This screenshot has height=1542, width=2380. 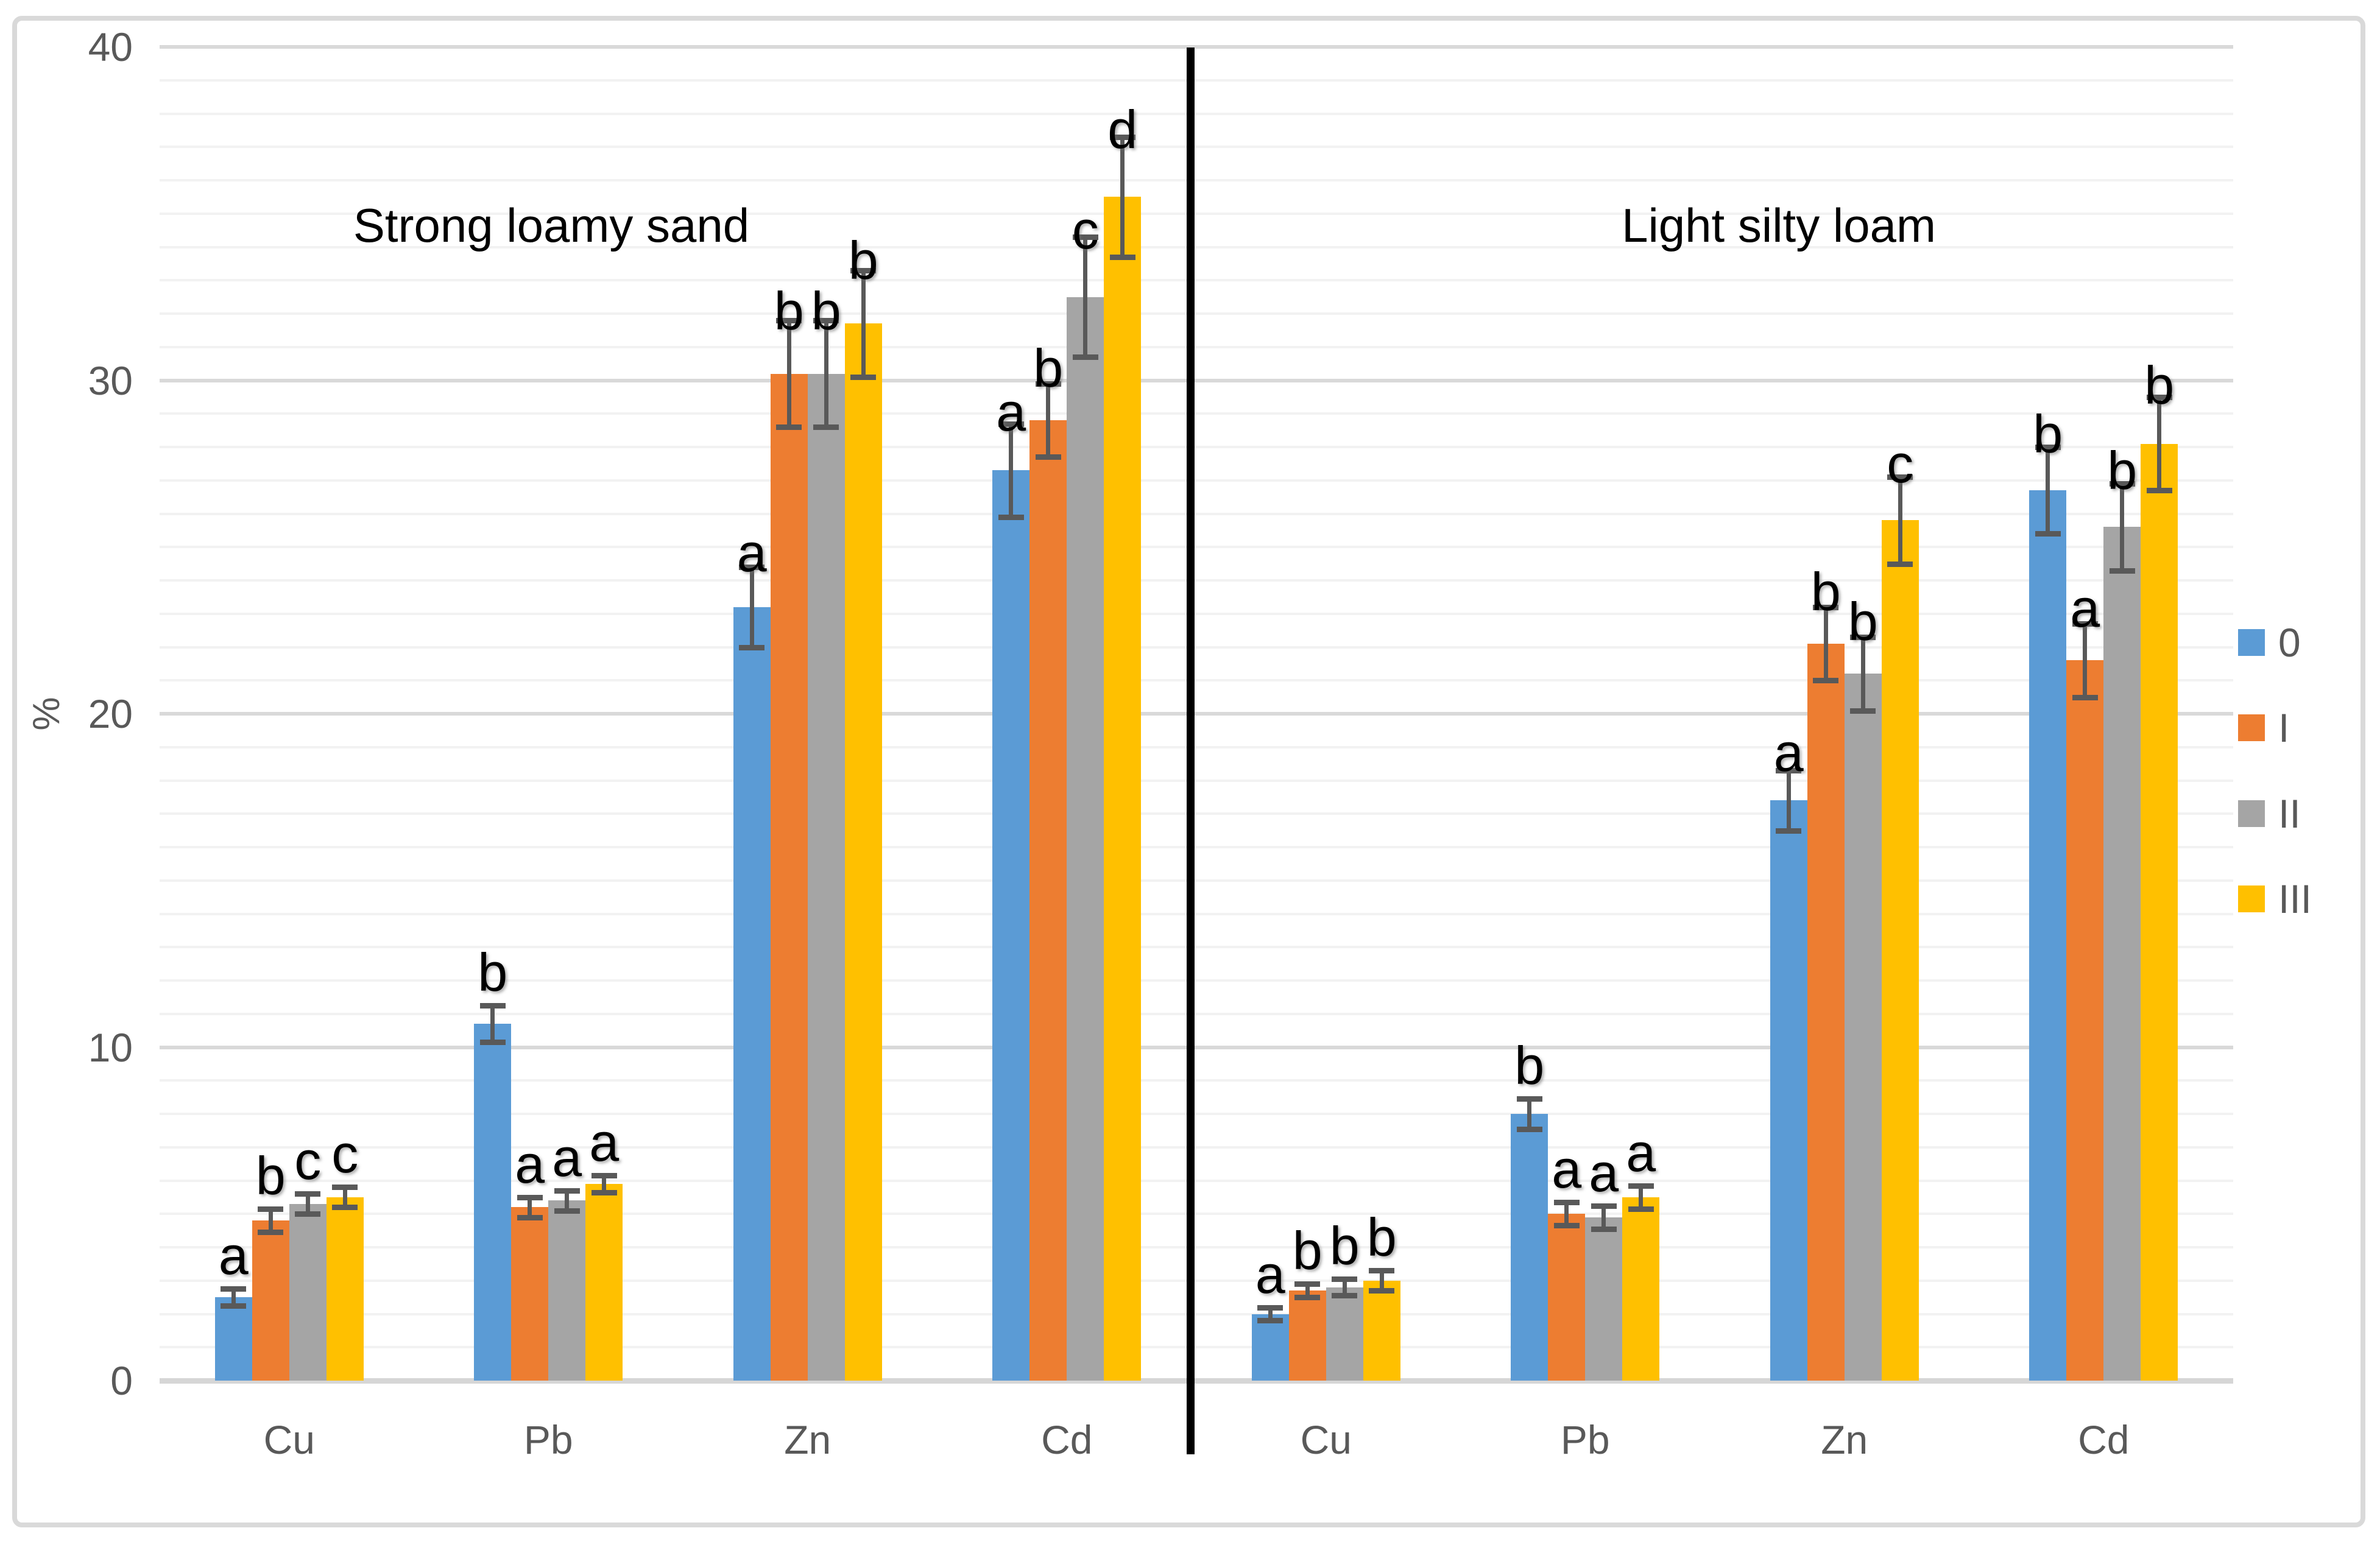 What do you see at coordinates (1900, 950) in the screenshot?
I see `bar-light-Zn-III` at bounding box center [1900, 950].